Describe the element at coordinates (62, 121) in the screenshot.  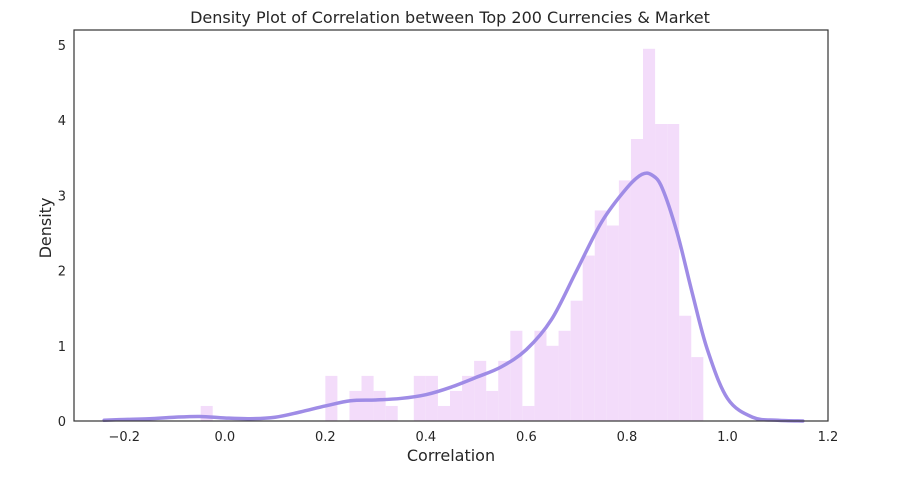
I see `y-tick-label: 4` at that location.